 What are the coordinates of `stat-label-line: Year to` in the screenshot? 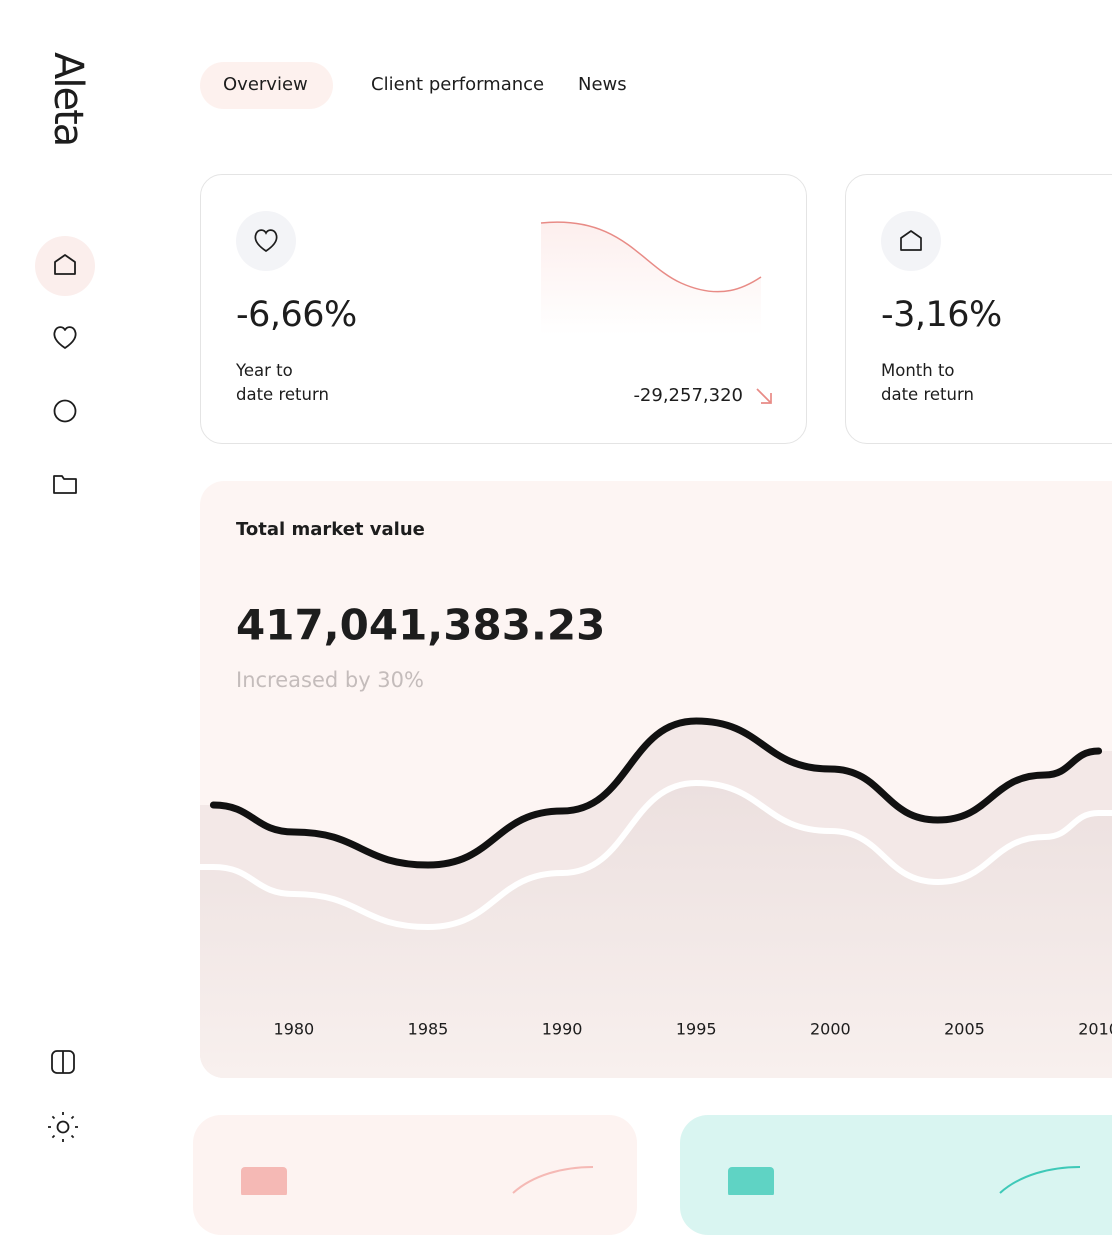 It's located at (264, 370).